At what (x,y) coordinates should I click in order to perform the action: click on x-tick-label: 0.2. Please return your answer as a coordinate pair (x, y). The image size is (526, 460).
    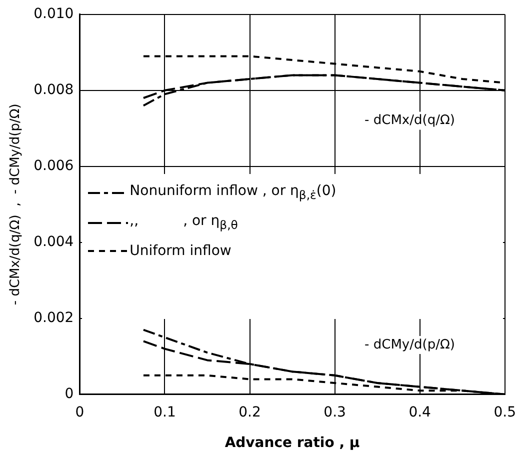
    Looking at the image, I should click on (249, 412).